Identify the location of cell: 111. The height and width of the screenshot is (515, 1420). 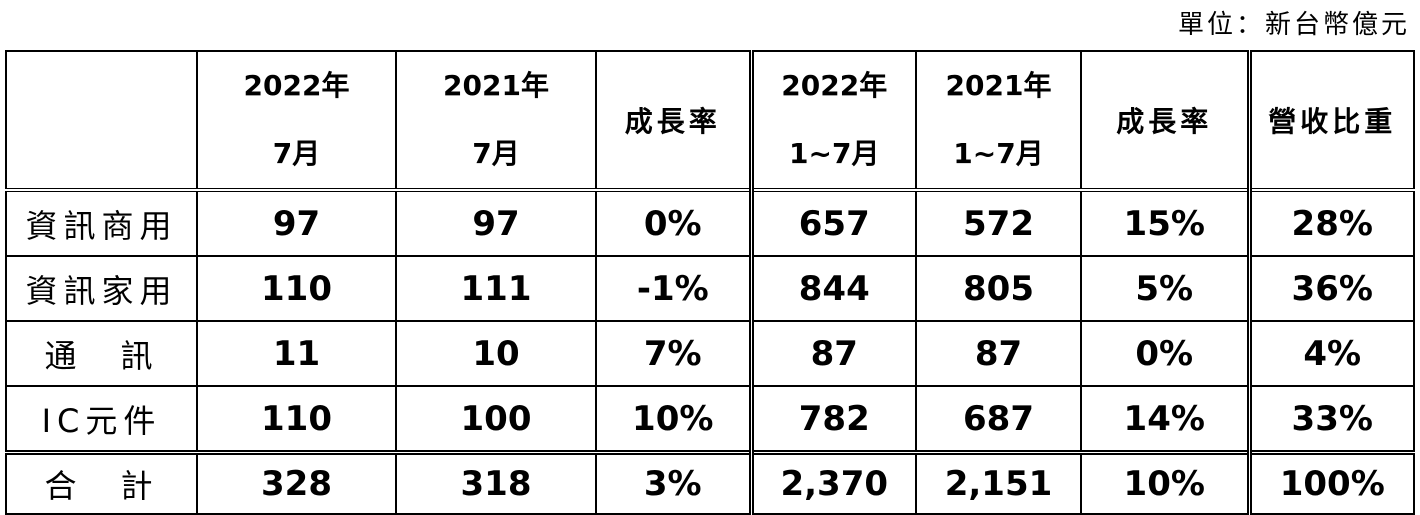
(496, 288).